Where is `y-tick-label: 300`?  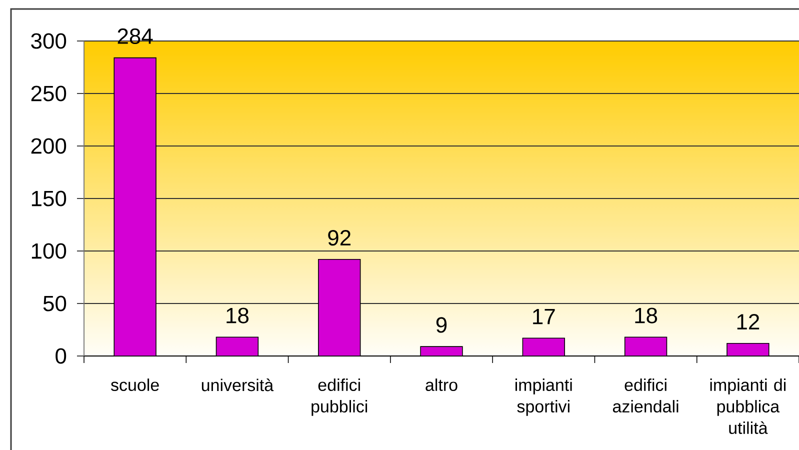 y-tick-label: 300 is located at coordinates (48, 41).